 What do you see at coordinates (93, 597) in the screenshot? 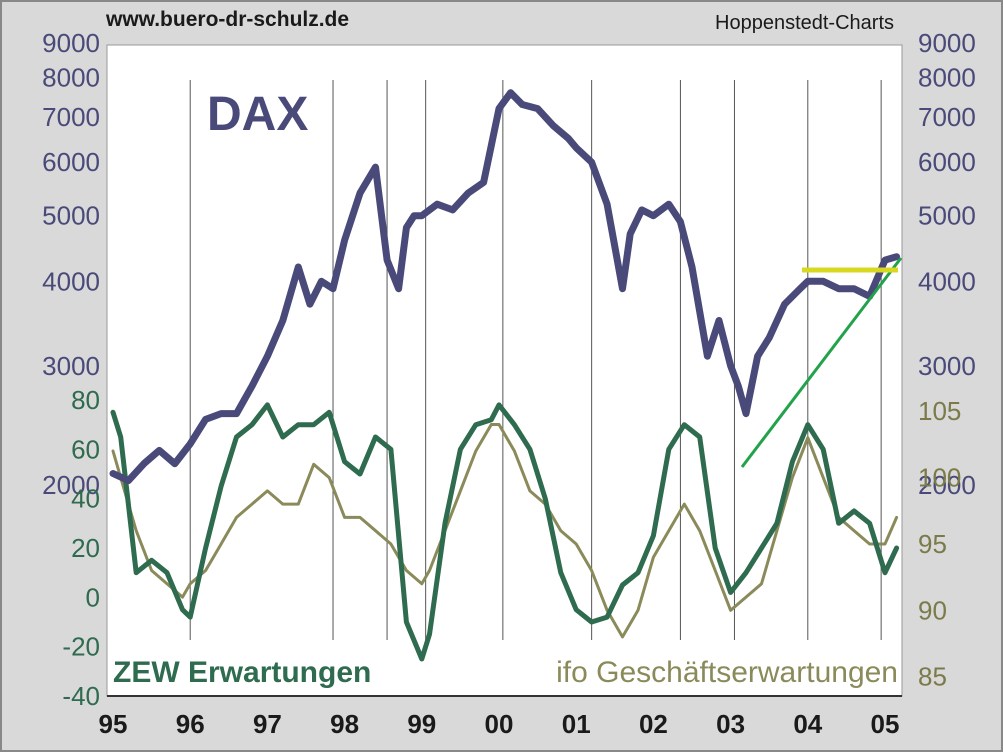
I see `left-zew-tick-0: 0` at bounding box center [93, 597].